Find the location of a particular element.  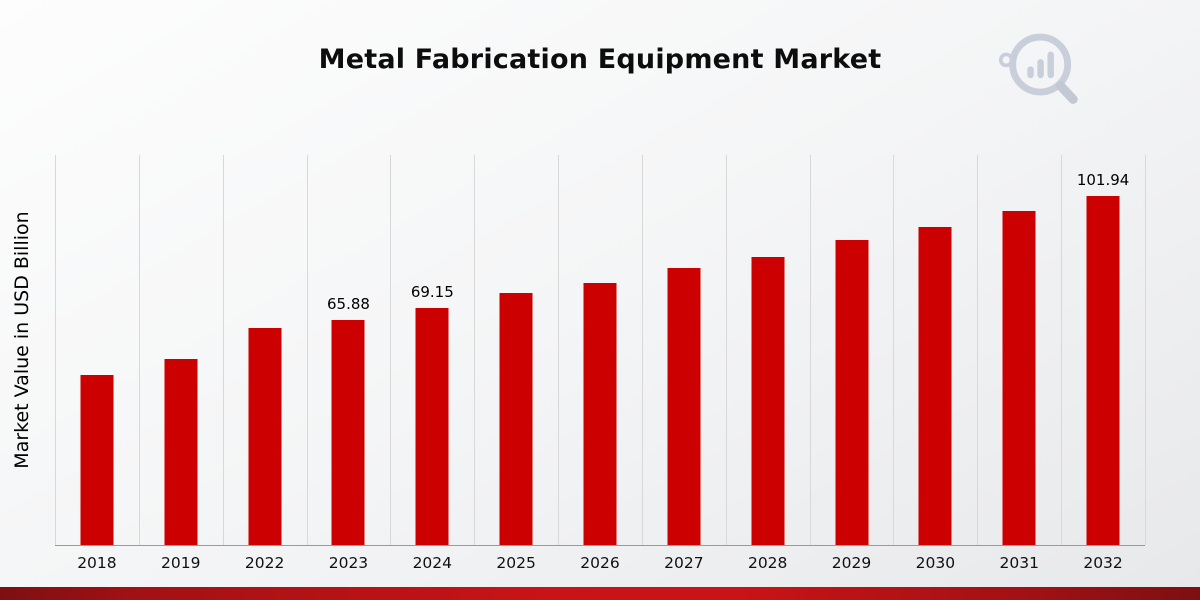

bar-2025 is located at coordinates (516, 419).